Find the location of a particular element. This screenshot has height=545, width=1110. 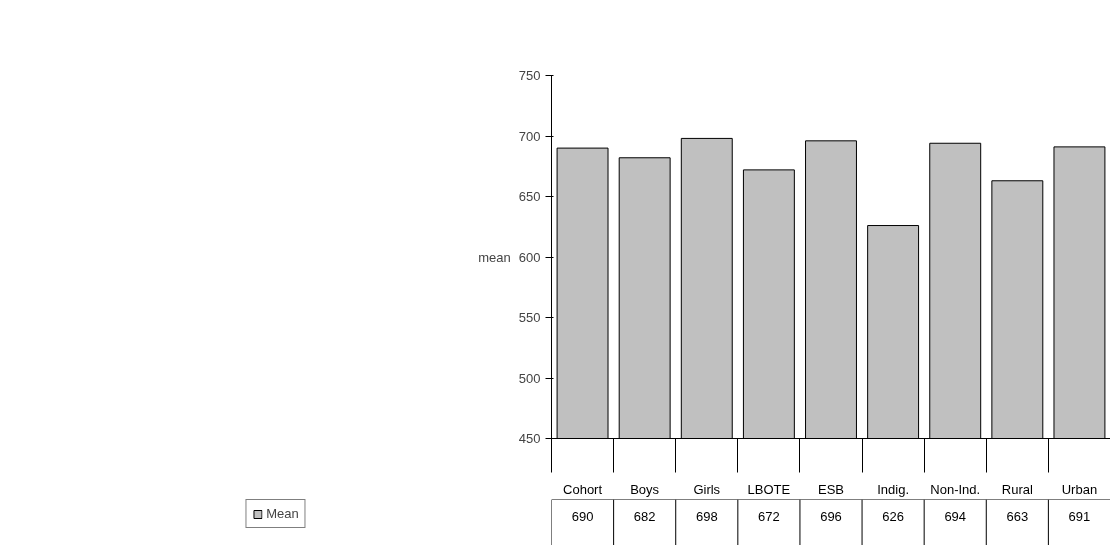

y-tick-label: 550 is located at coordinates (529, 317).